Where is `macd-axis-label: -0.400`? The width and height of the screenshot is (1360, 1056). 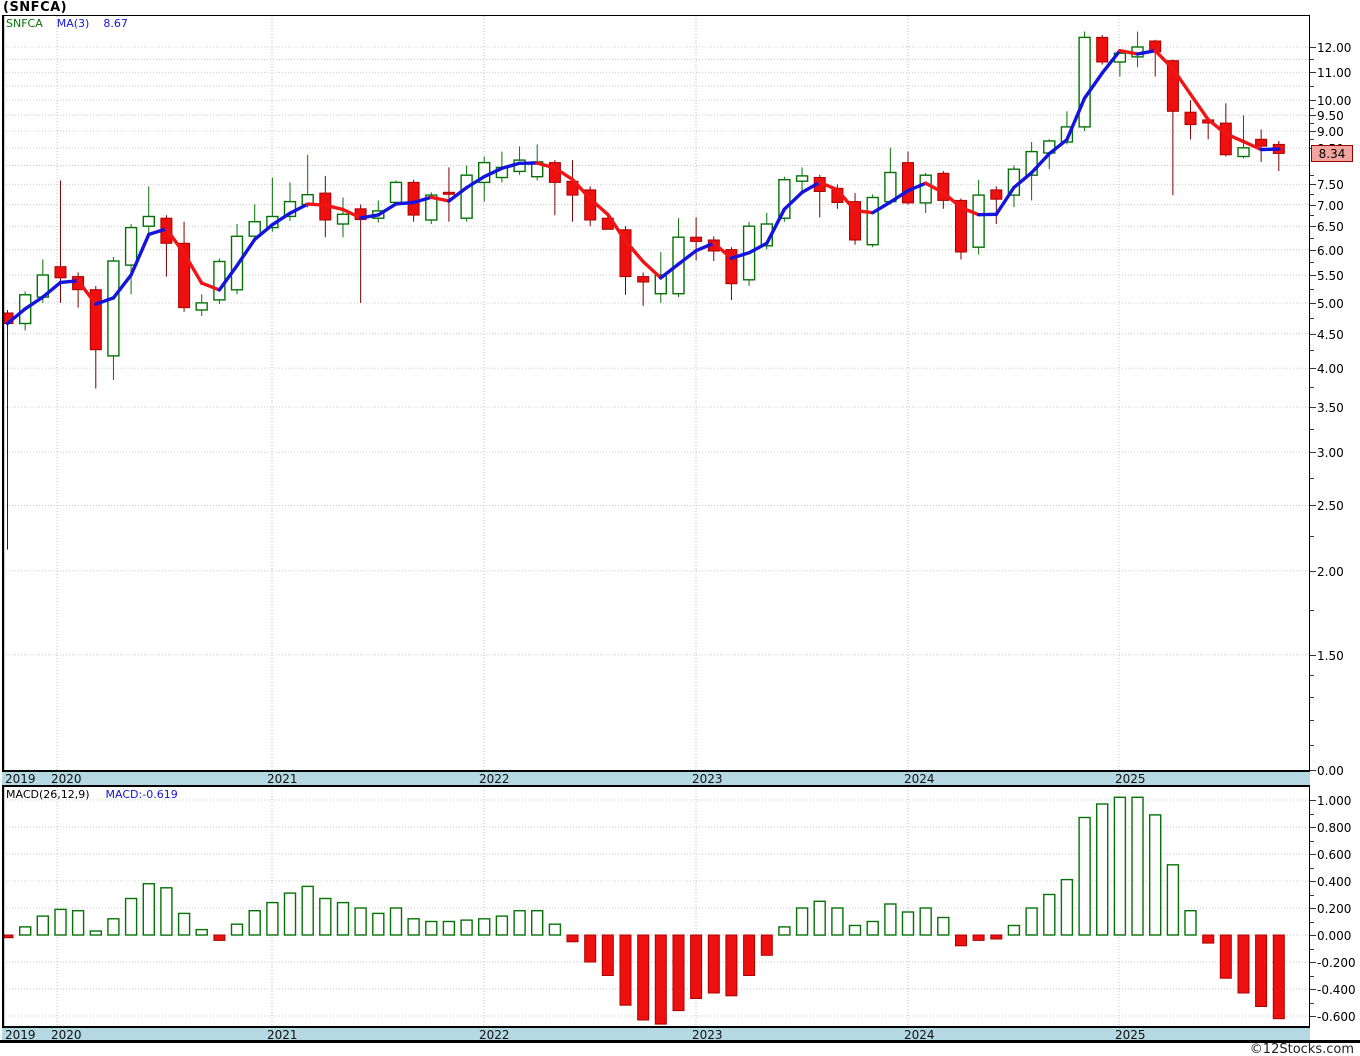
macd-axis-label: -0.400 is located at coordinates (1336, 989).